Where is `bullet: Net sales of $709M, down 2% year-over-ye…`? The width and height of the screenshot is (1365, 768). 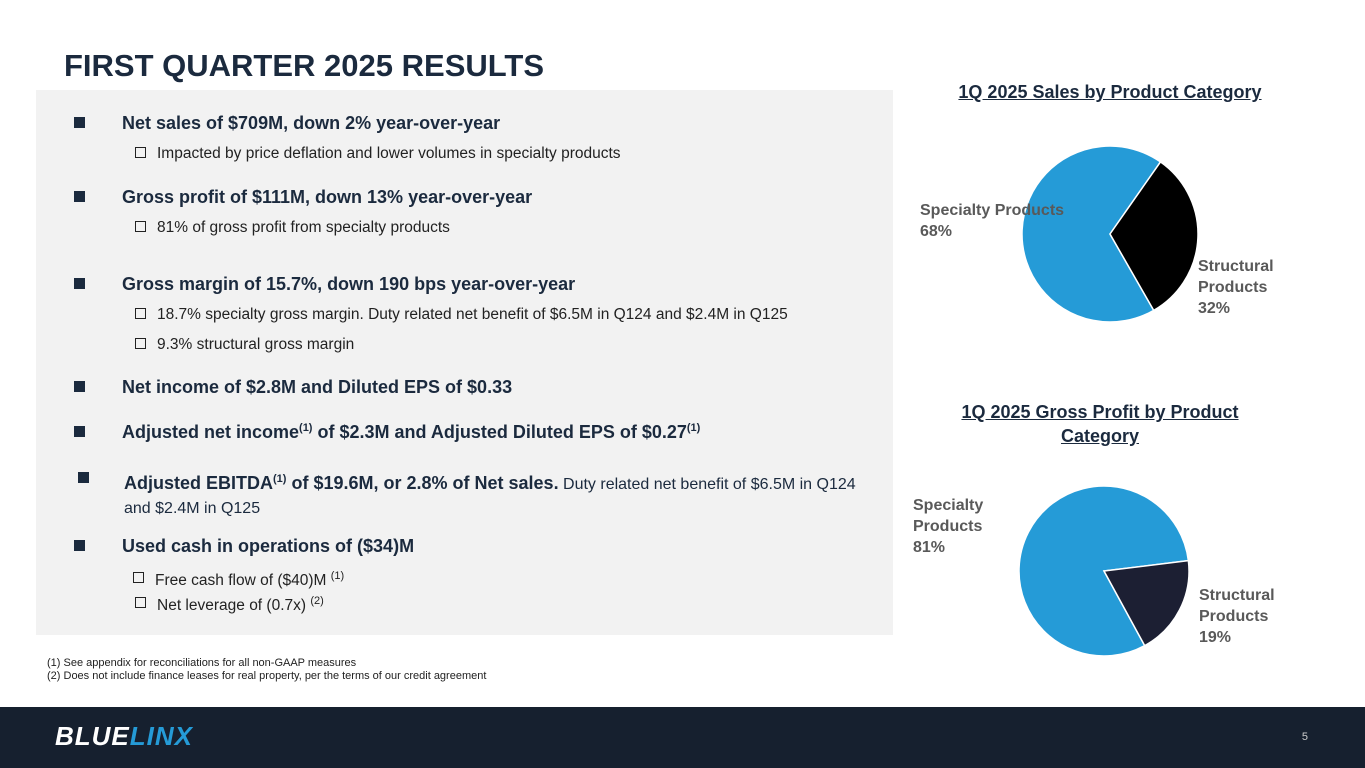 bullet: Net sales of $709M, down 2% year-over-ye… is located at coordinates (287, 123).